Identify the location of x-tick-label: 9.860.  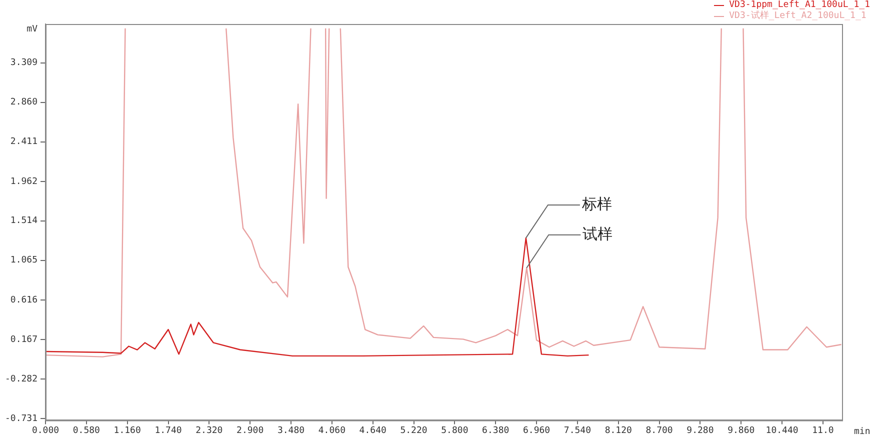
(741, 431).